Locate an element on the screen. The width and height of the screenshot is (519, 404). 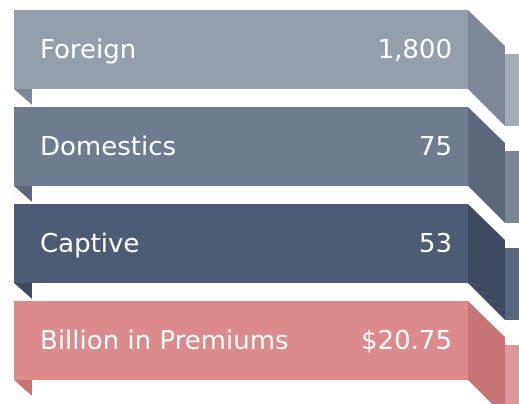
item-label: Captive is located at coordinates (89, 244).